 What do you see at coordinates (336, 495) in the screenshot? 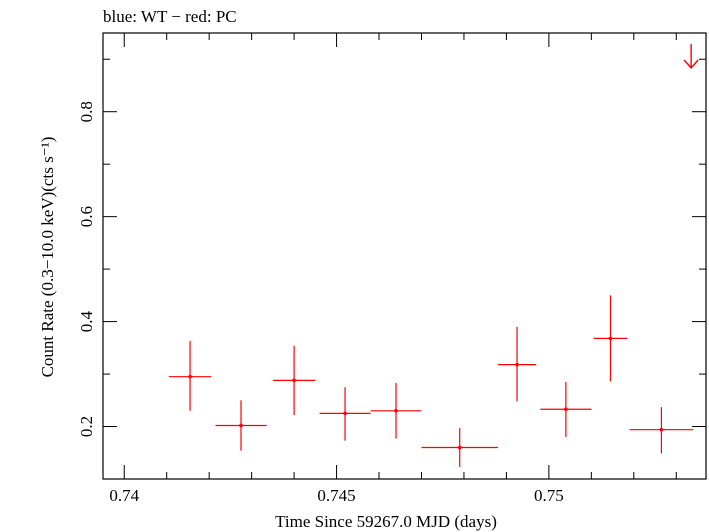
I see `x-tick-label: 0.745` at bounding box center [336, 495].